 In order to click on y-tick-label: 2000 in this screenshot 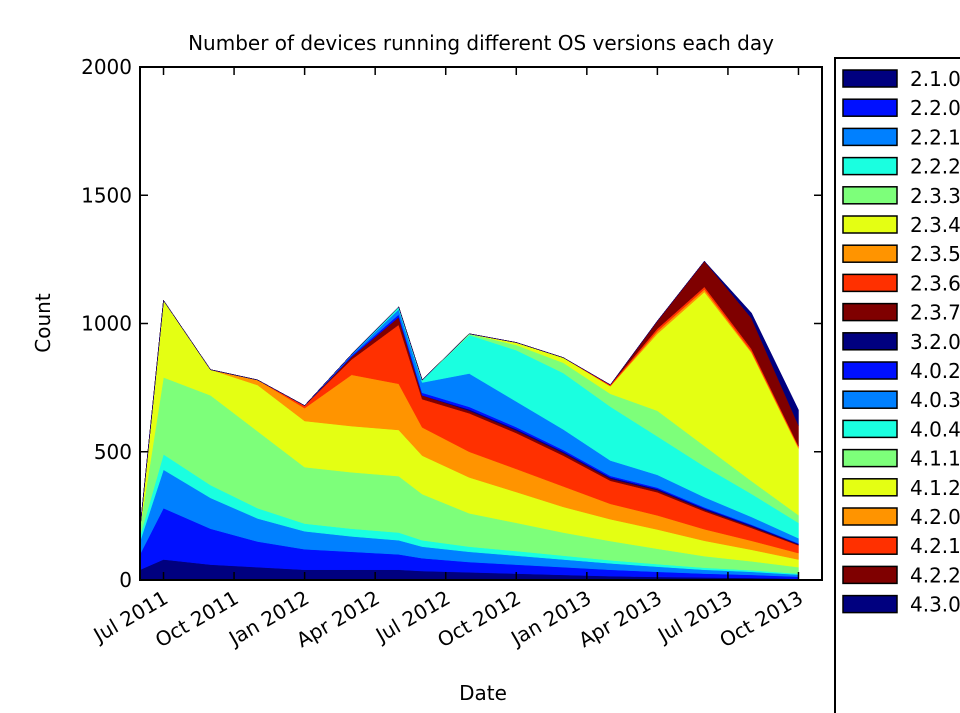, I will do `click(106, 67)`.